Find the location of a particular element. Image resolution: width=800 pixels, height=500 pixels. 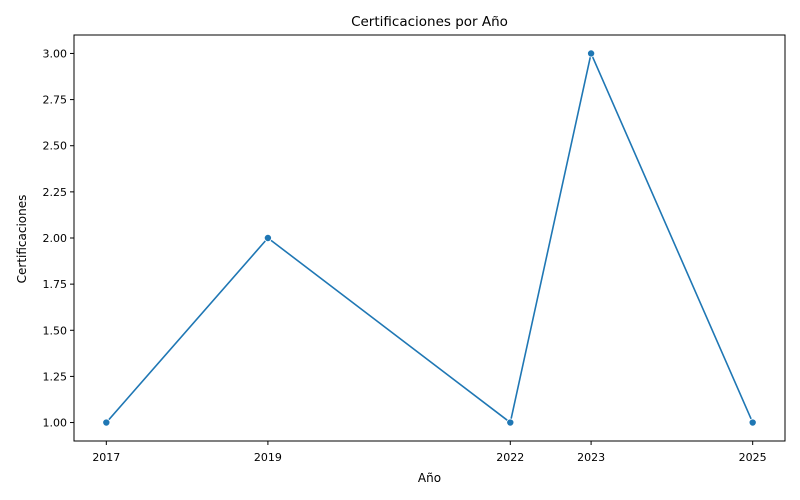

x-tick-label: 2023 is located at coordinates (591, 457).